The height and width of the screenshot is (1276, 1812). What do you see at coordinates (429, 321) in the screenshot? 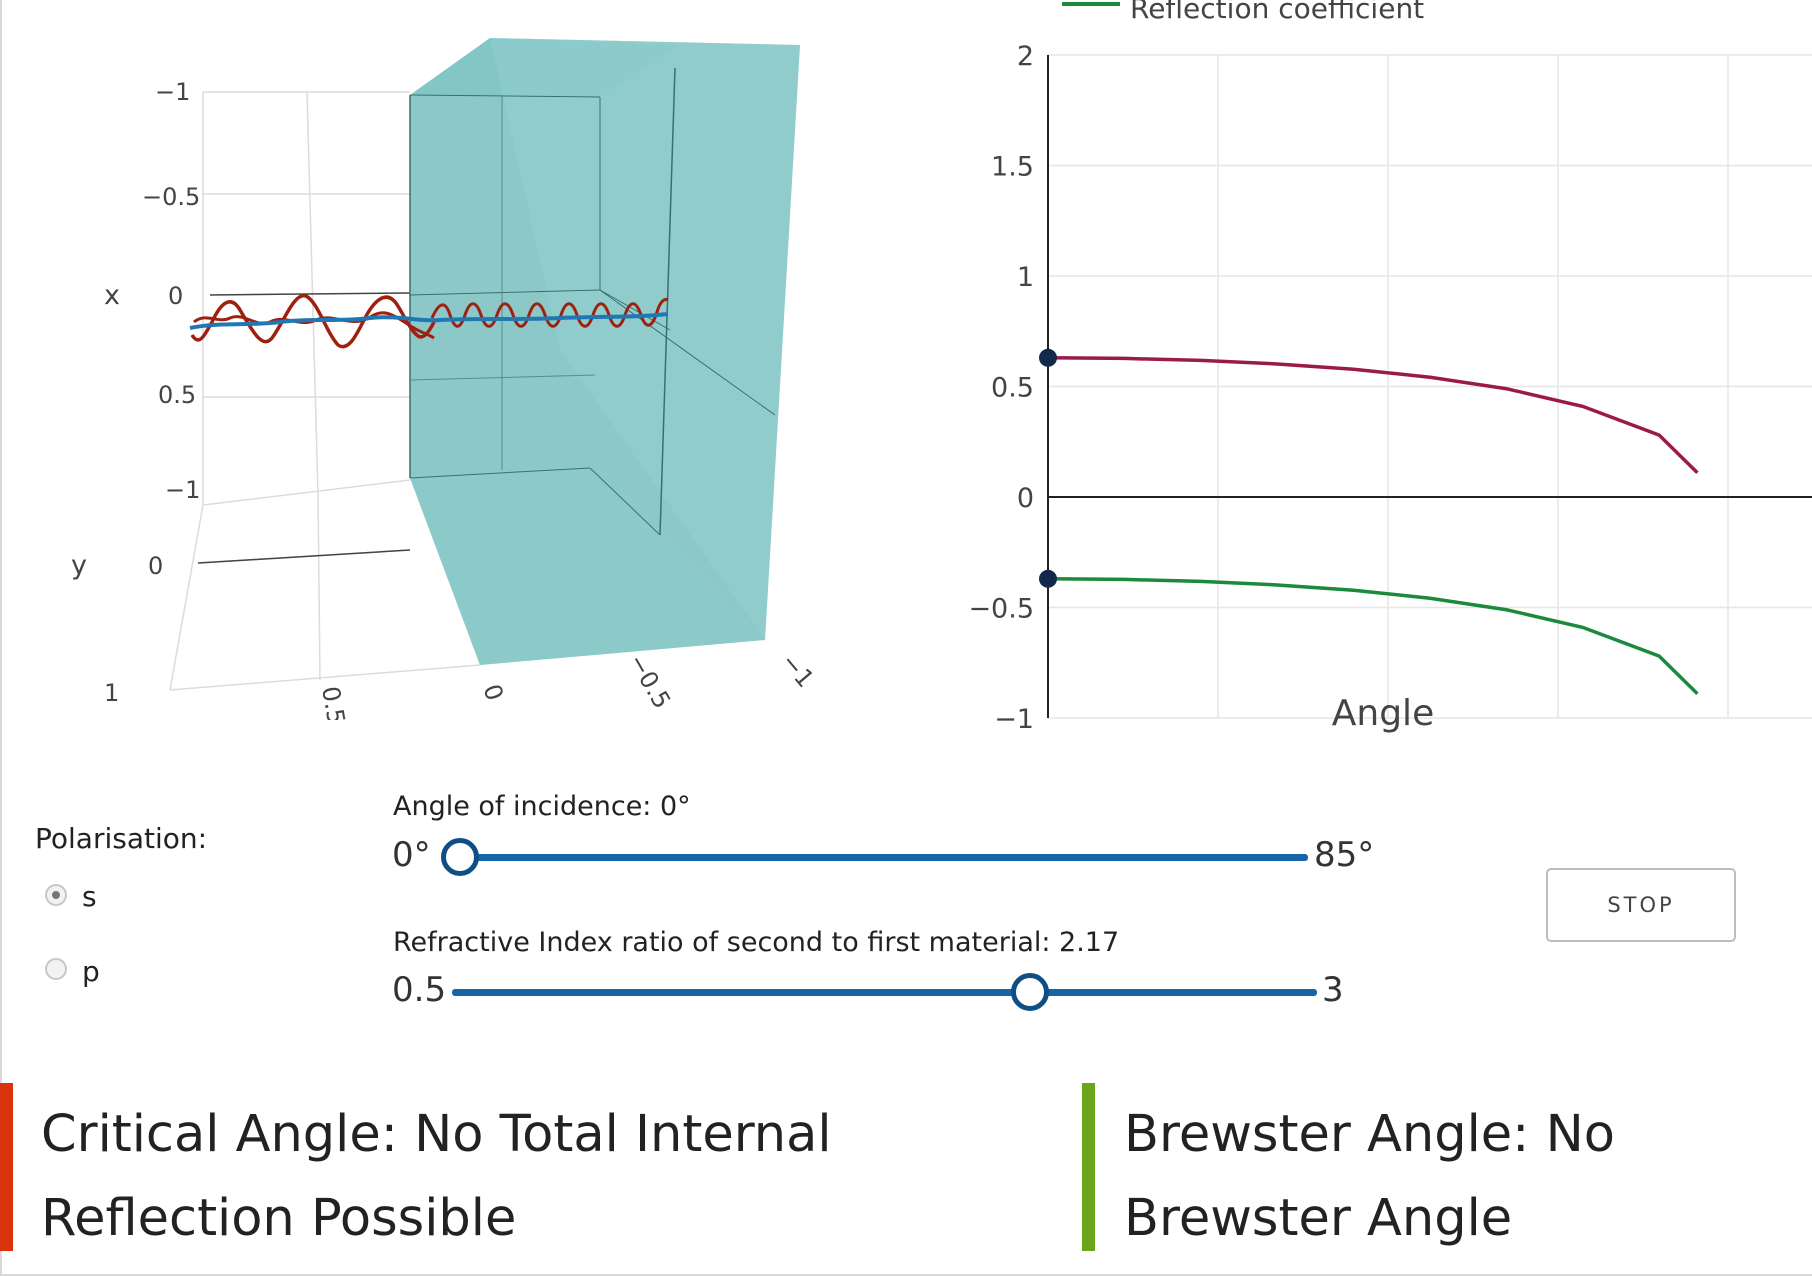
I see `wave-blue` at bounding box center [429, 321].